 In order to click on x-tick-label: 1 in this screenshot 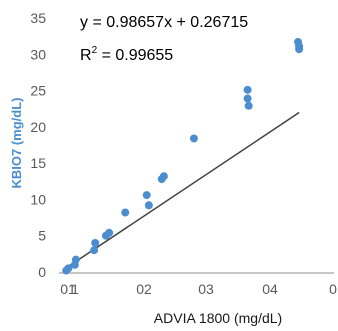, I will do `click(75, 289)`.